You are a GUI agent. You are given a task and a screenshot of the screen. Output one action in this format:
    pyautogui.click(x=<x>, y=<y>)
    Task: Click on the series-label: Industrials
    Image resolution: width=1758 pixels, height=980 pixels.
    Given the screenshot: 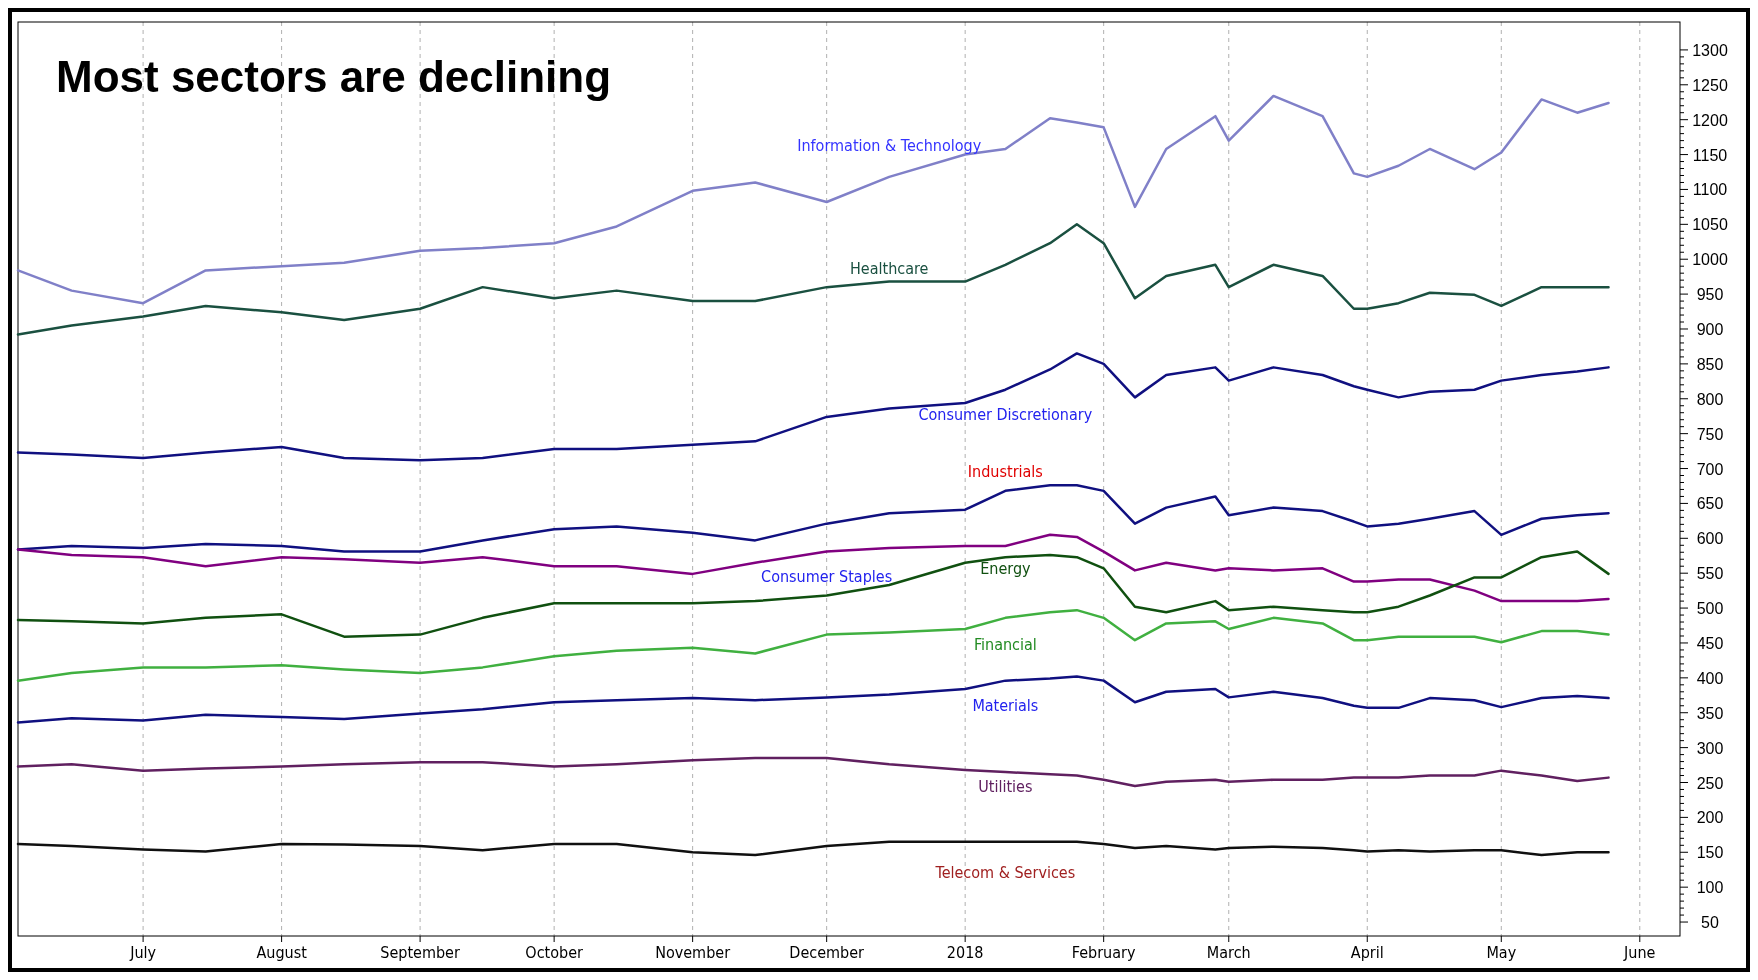 What is the action you would take?
    pyautogui.click(x=1005, y=471)
    